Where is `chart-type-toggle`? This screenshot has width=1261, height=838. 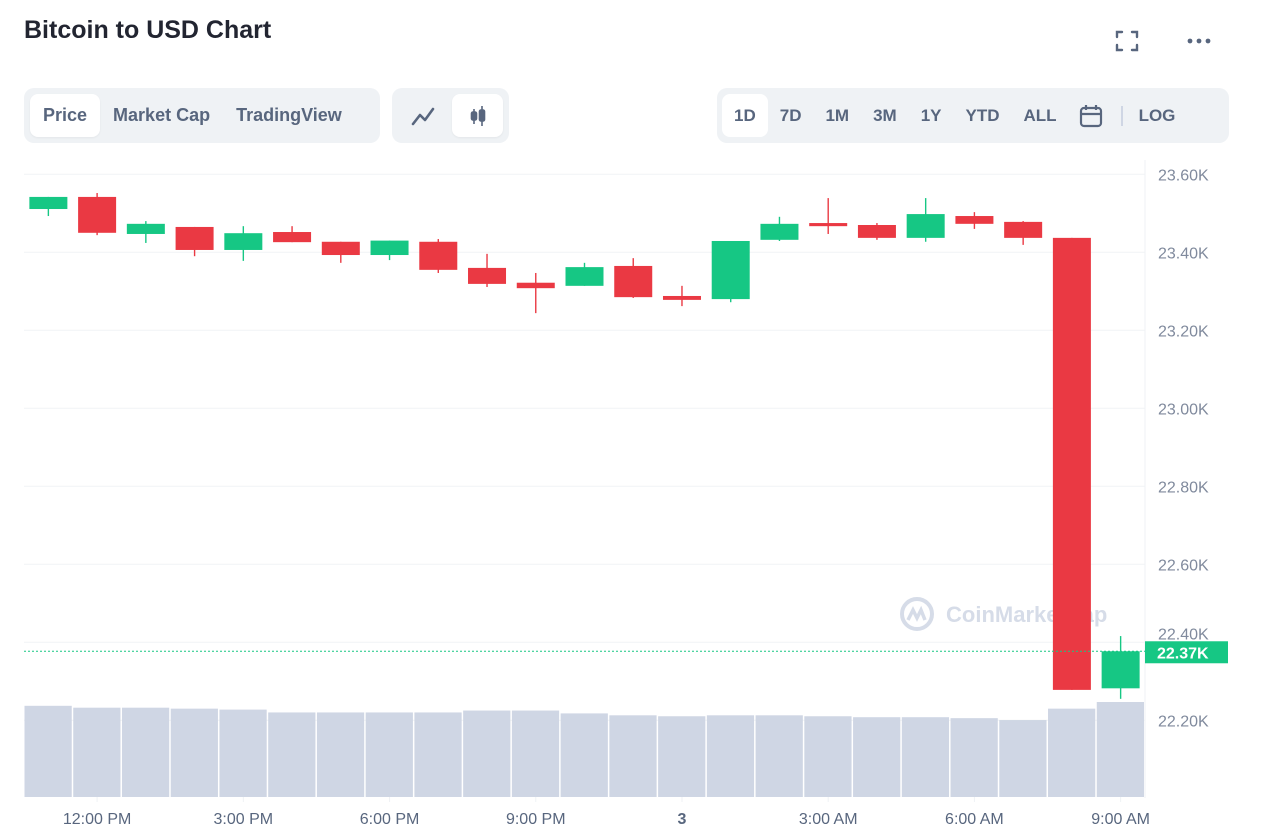 chart-type-toggle is located at coordinates (450, 115).